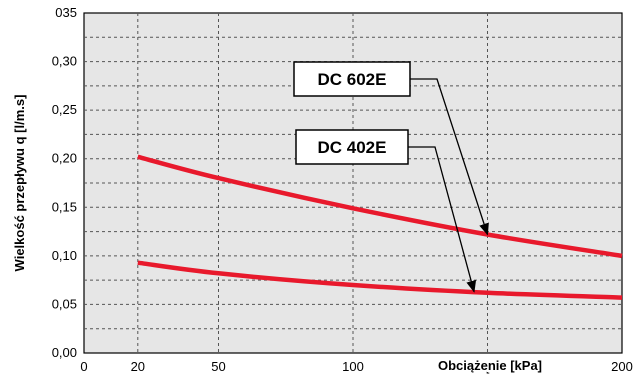  I want to click on y-tick-label: 0,10, so click(64, 255).